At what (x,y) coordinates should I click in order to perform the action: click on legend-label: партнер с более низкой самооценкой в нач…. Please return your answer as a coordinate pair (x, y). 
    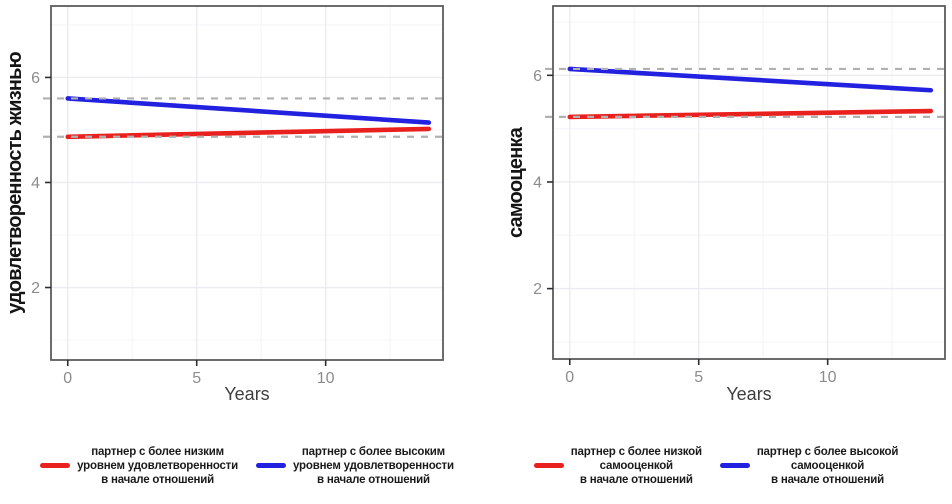
    Looking at the image, I should click on (636, 465).